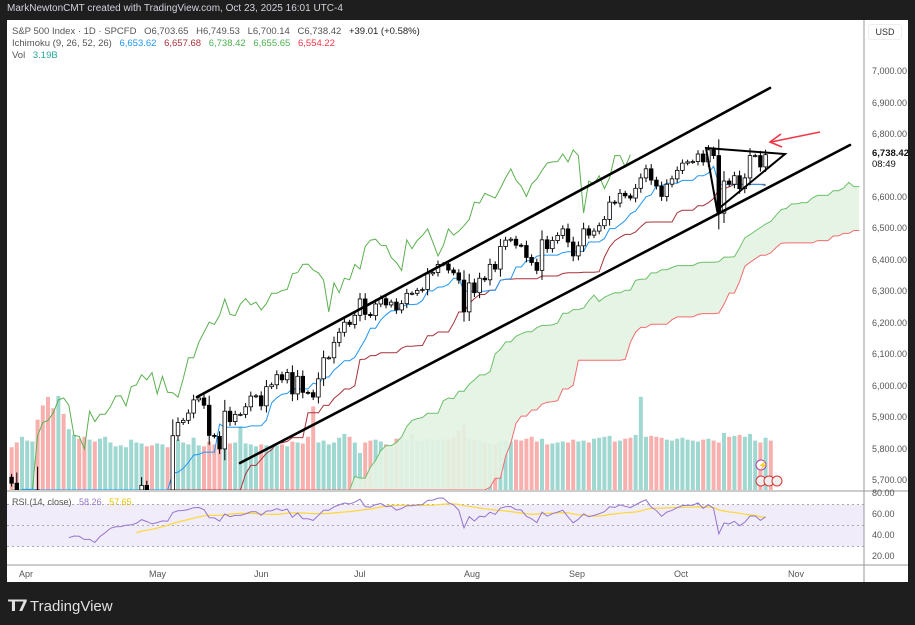 The height and width of the screenshot is (625, 915). Describe the element at coordinates (384, 31) in the screenshot. I see `change-value: +39.01 (+0.58%)` at that location.